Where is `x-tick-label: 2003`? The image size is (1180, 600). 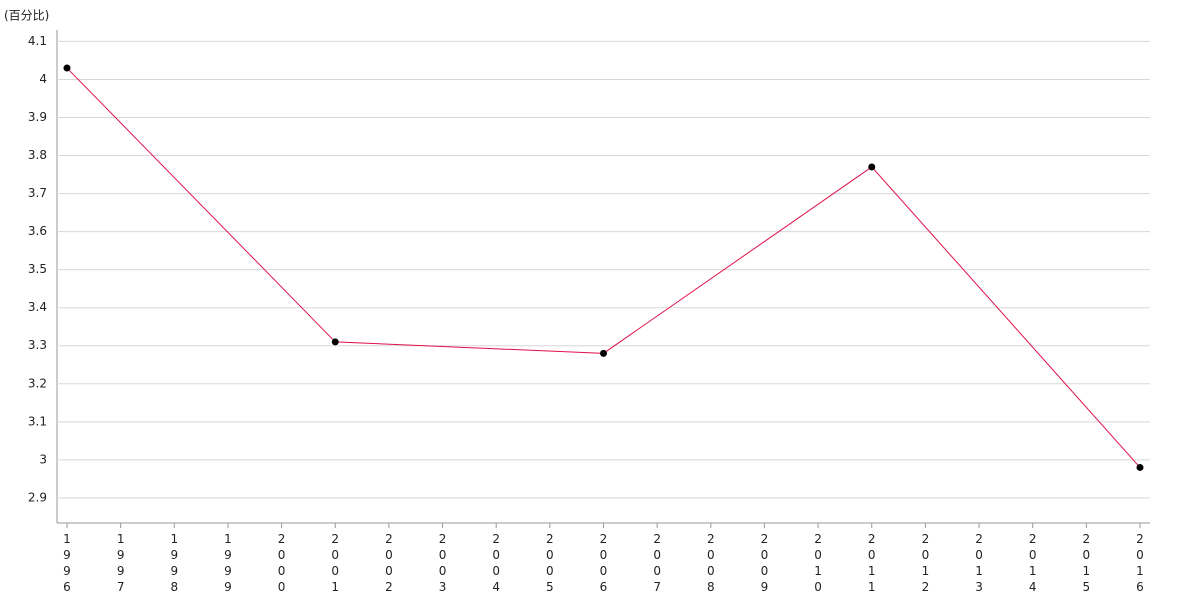 x-tick-label: 2003 is located at coordinates (442, 564).